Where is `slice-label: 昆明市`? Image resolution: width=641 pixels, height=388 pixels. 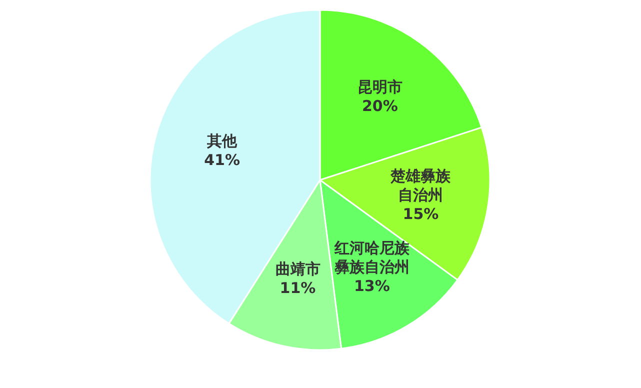 slice-label: 昆明市 is located at coordinates (379, 87).